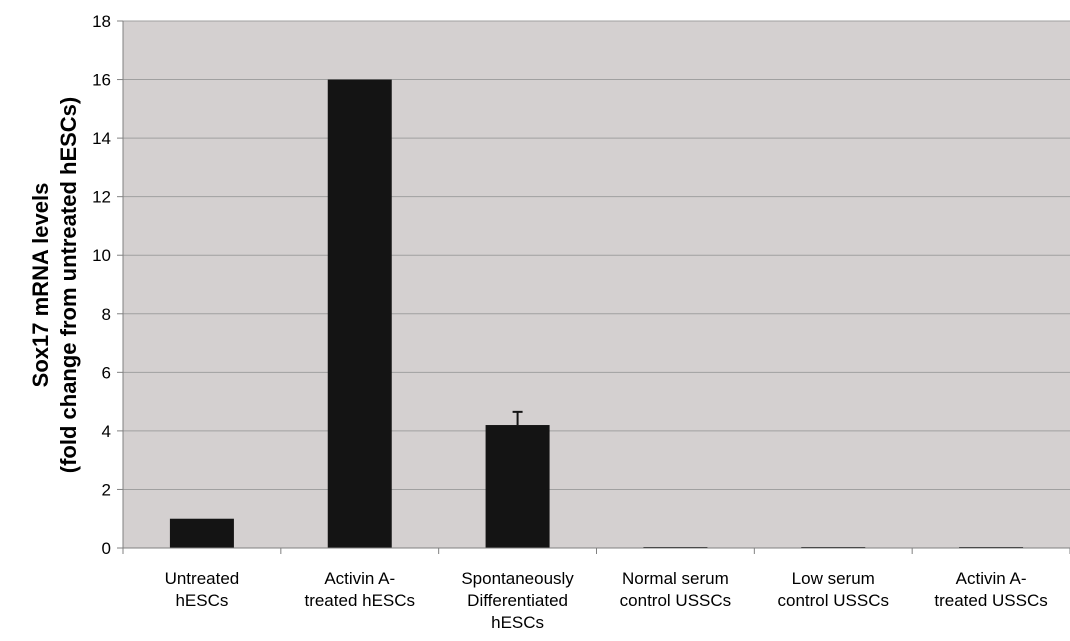  What do you see at coordinates (833, 589) in the screenshot?
I see `x-category-label: Low serum control USSCs` at bounding box center [833, 589].